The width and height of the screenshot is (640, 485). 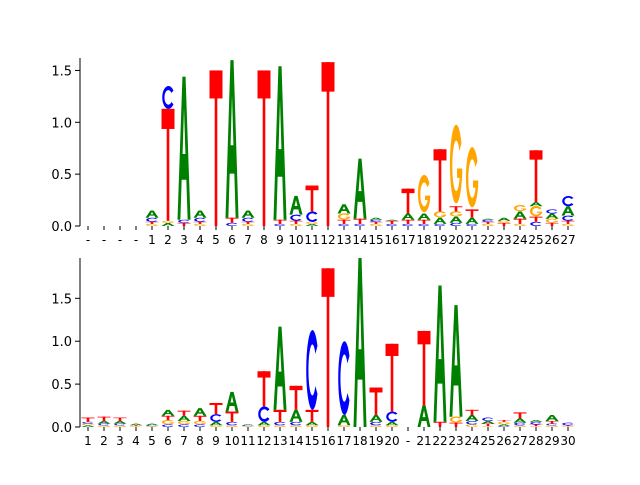 I want to click on x-tick-label: 15, so click(x=311, y=441).